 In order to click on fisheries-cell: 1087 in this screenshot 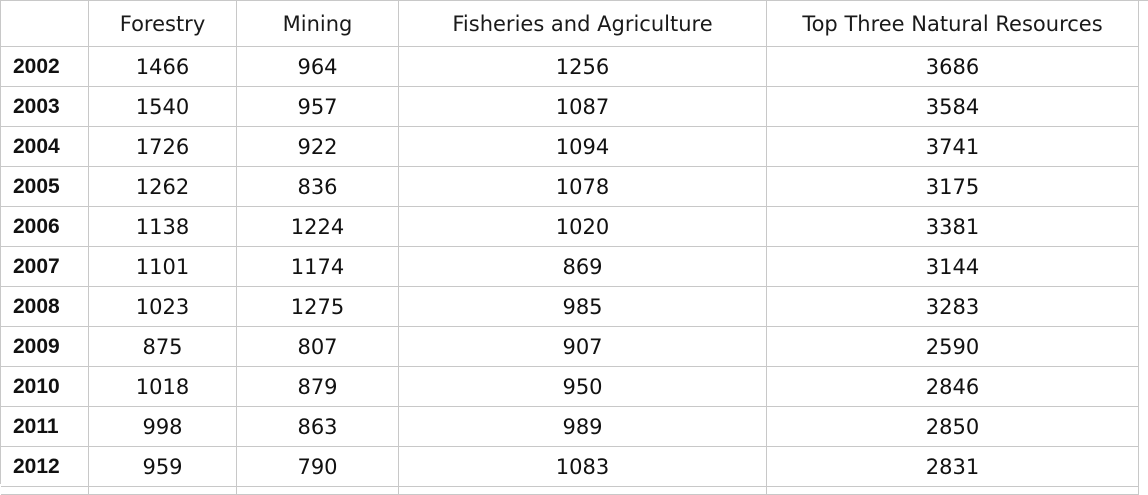, I will do `click(583, 107)`.